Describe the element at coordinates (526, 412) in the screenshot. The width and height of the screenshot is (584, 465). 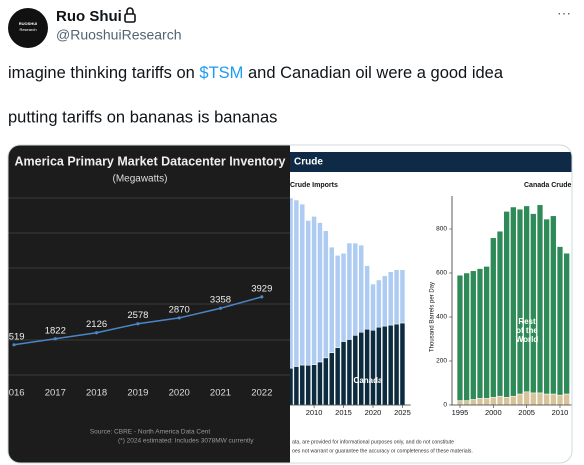
I see `x-tick-label: 2005` at that location.